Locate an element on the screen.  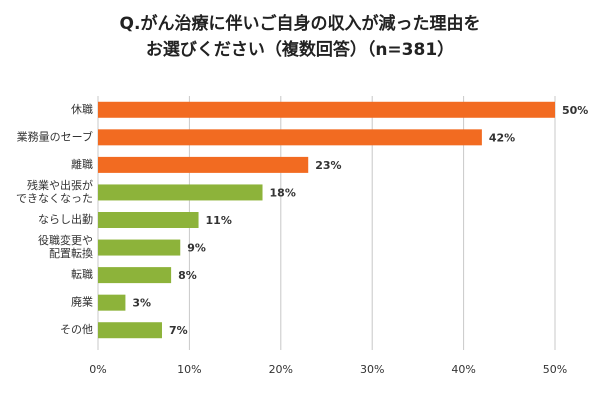
x-tick-label: 30% is located at coordinates (372, 369).